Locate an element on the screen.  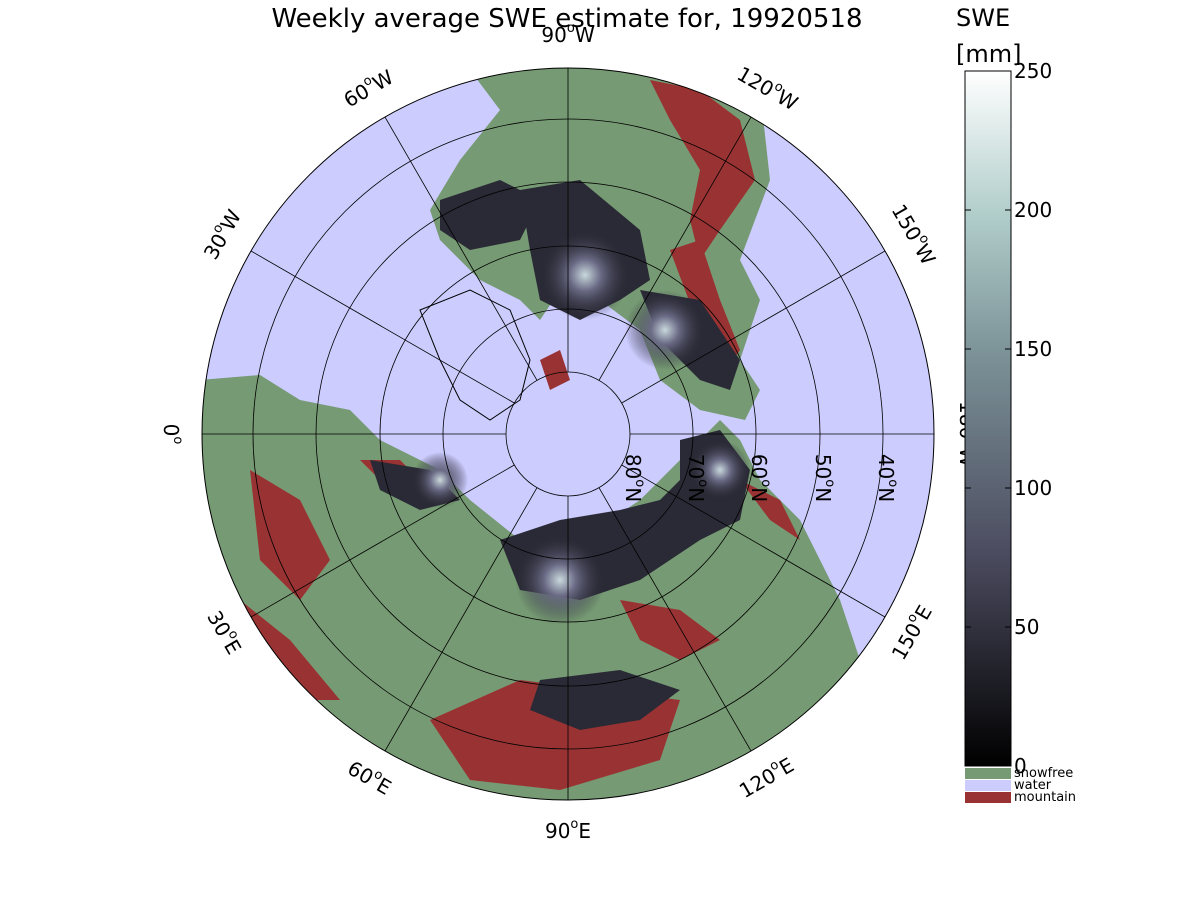
colorbar-tick-label: 100 is located at coordinates (1033, 488).